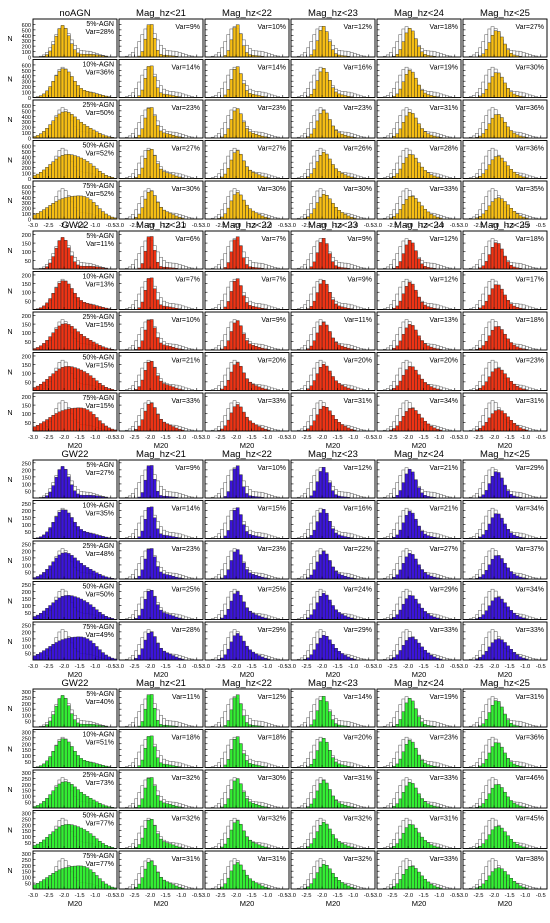 The height and width of the screenshot is (923, 550). Describe the element at coordinates (419, 38) in the screenshot. I see `histogram-panel: Var=18%` at that location.